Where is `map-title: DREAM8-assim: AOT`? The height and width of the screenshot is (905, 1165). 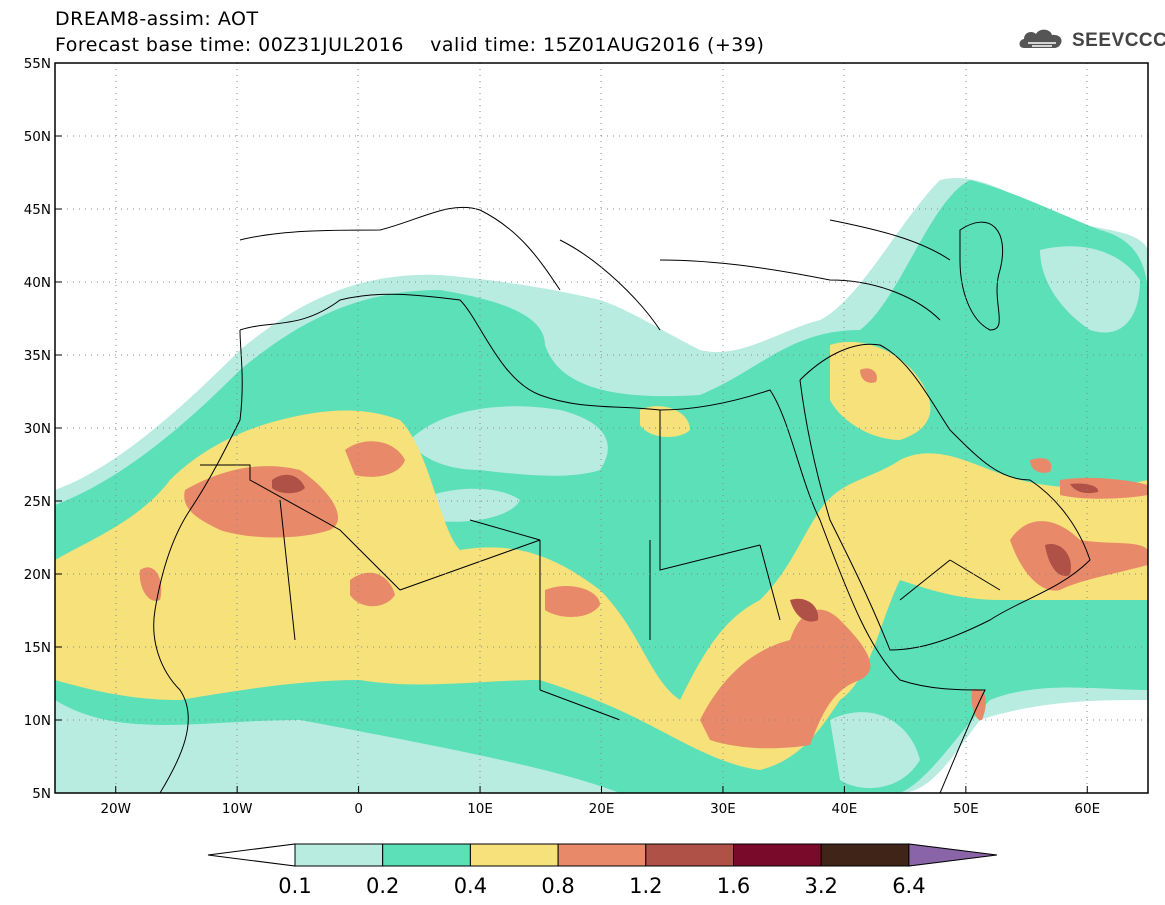 map-title: DREAM8-assim: AOT is located at coordinates (157, 19).